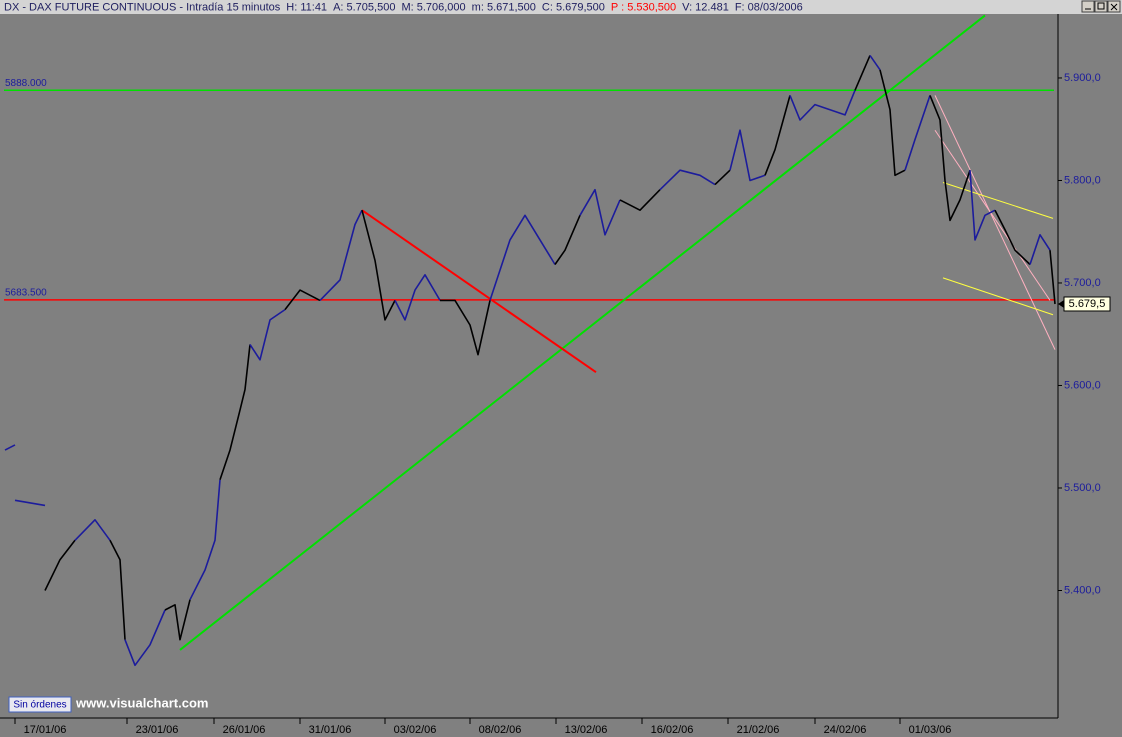  What do you see at coordinates (586, 730) in the screenshot?
I see `x-tick-label: 13/02/06` at bounding box center [586, 730].